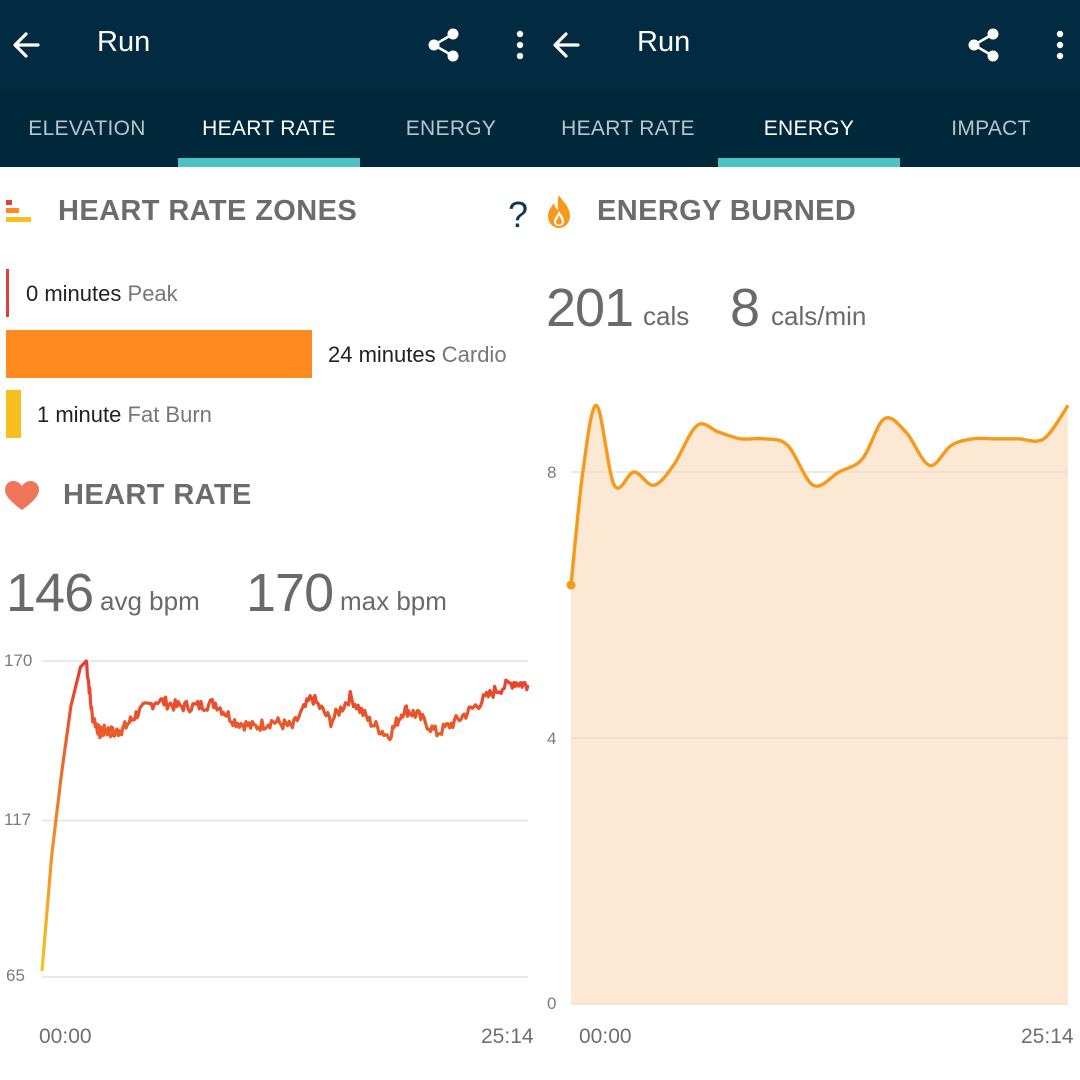 The height and width of the screenshot is (1080, 1080). Describe the element at coordinates (7, 293) in the screenshot. I see `zone-peak-bar` at that location.